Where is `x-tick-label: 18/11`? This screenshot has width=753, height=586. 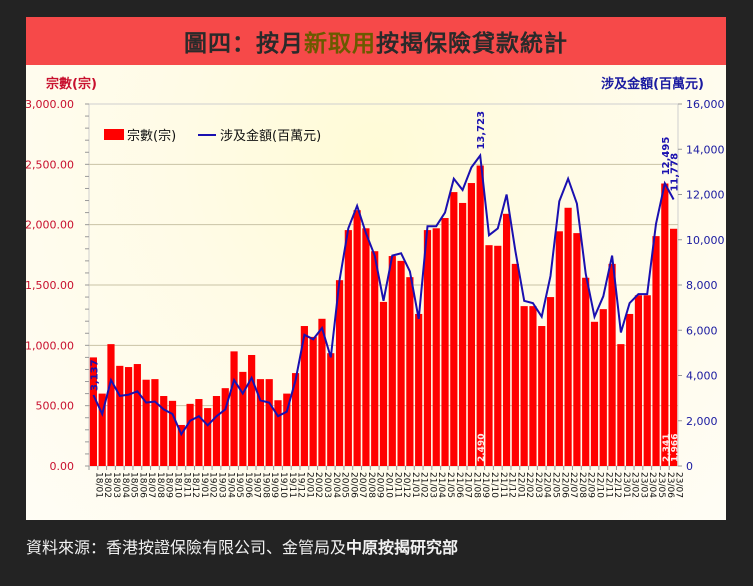 x-tick-label: 18/11 is located at coordinates (186, 485).